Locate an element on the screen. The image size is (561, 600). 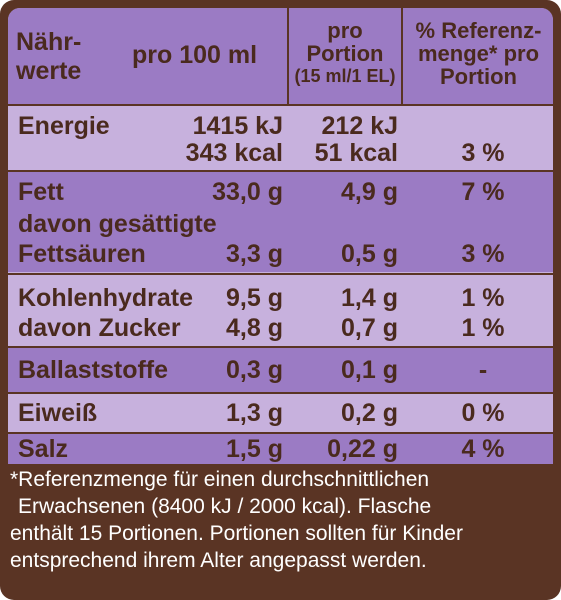
nutrient-label: Salz is located at coordinates (43, 449).